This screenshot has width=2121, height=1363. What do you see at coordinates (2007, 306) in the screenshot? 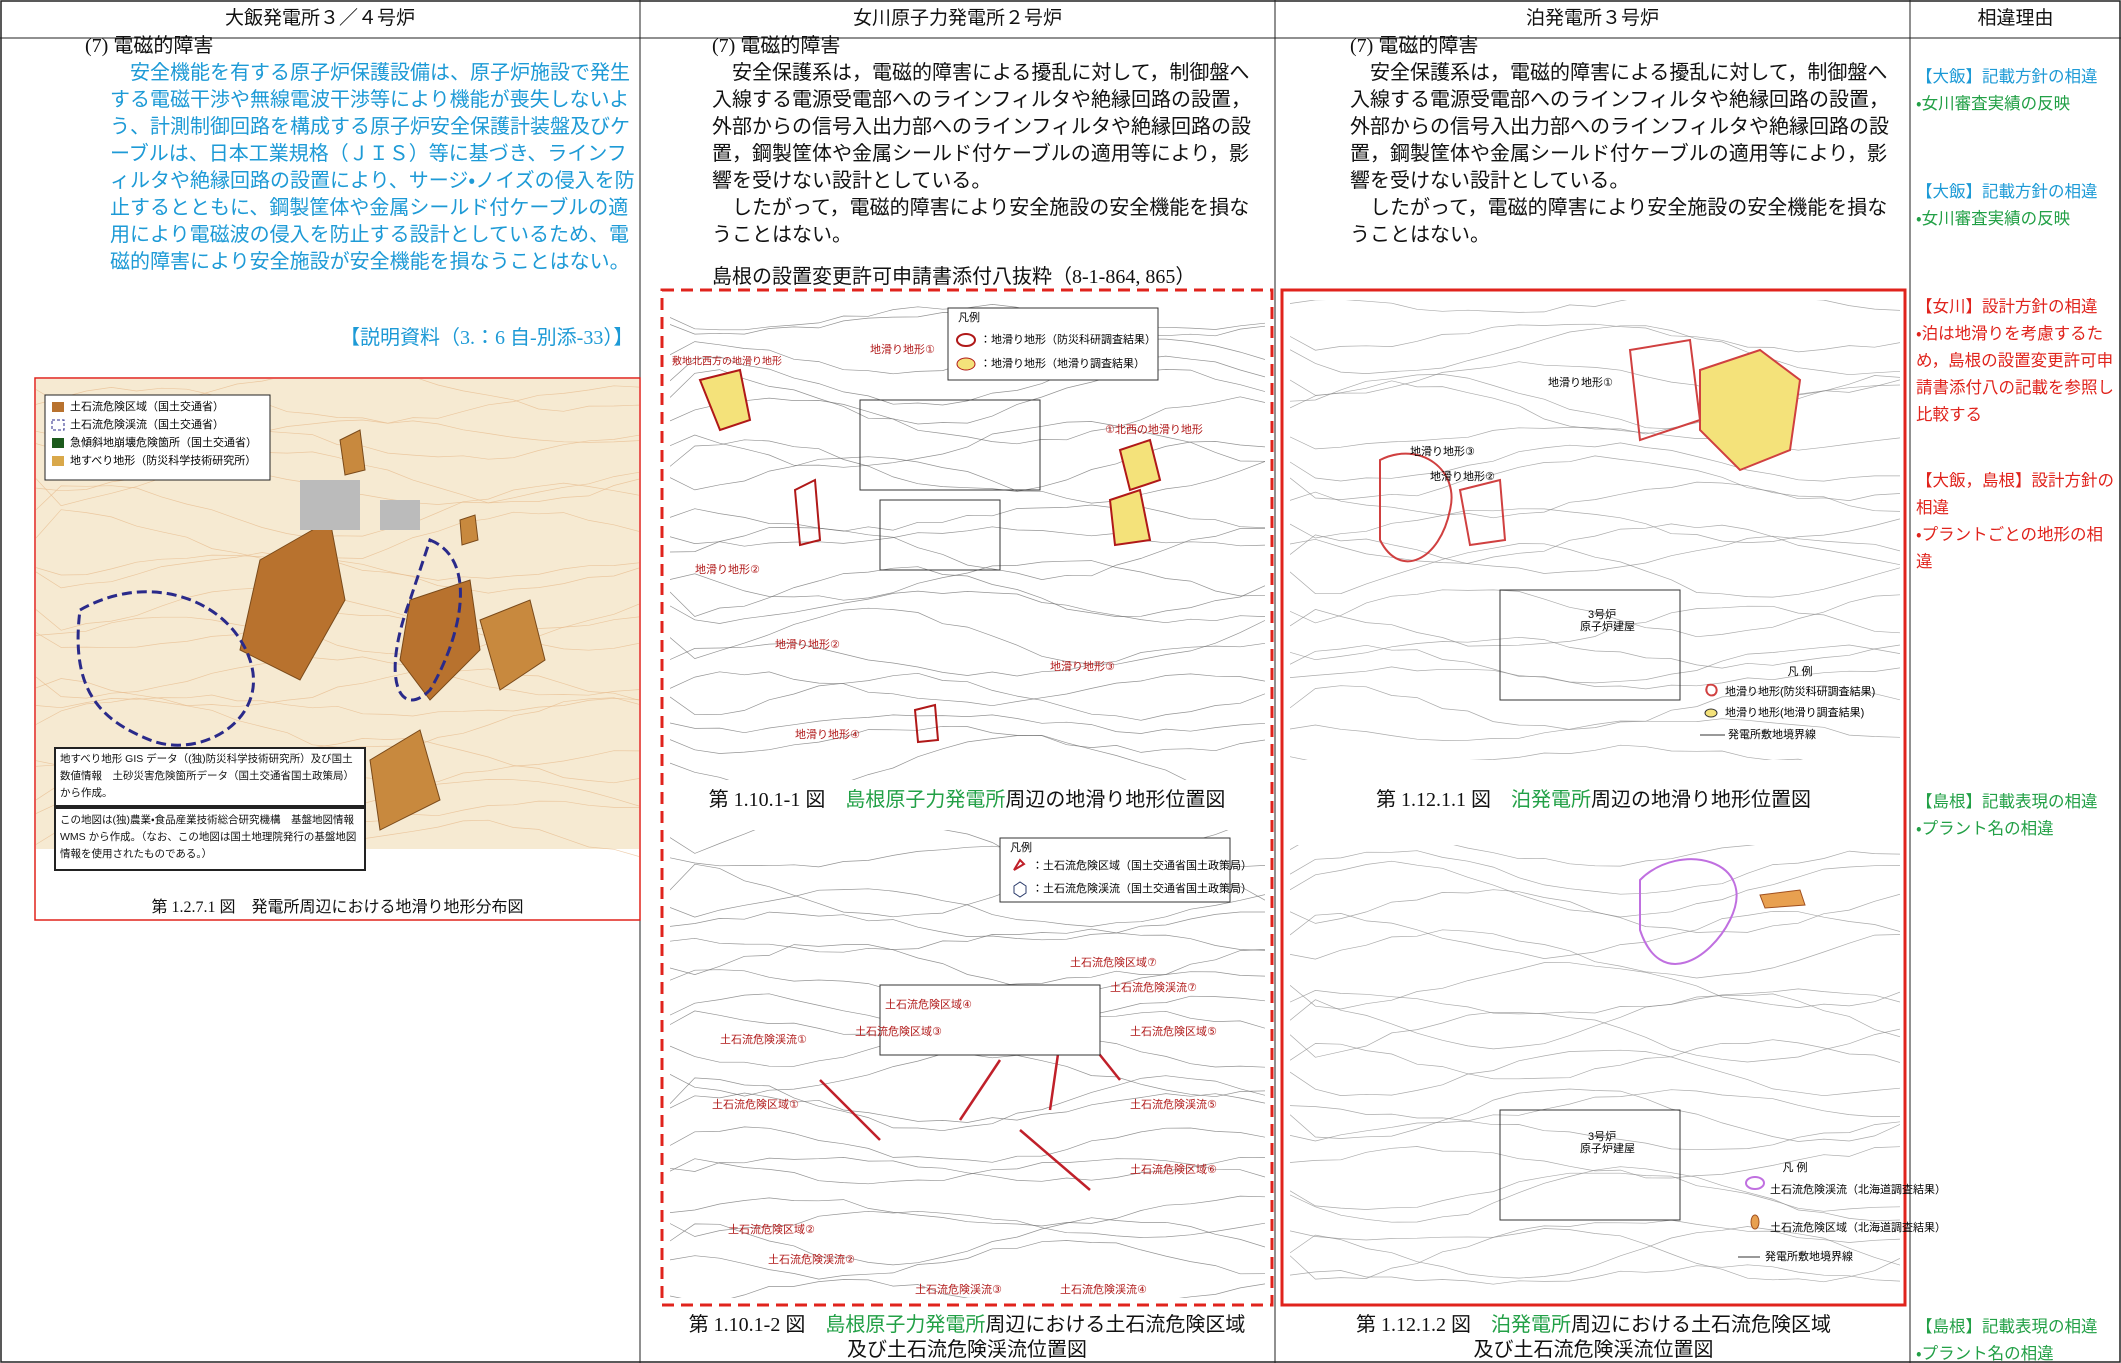
I see `reason-tag: 【女川】設計方針の相違` at bounding box center [2007, 306].